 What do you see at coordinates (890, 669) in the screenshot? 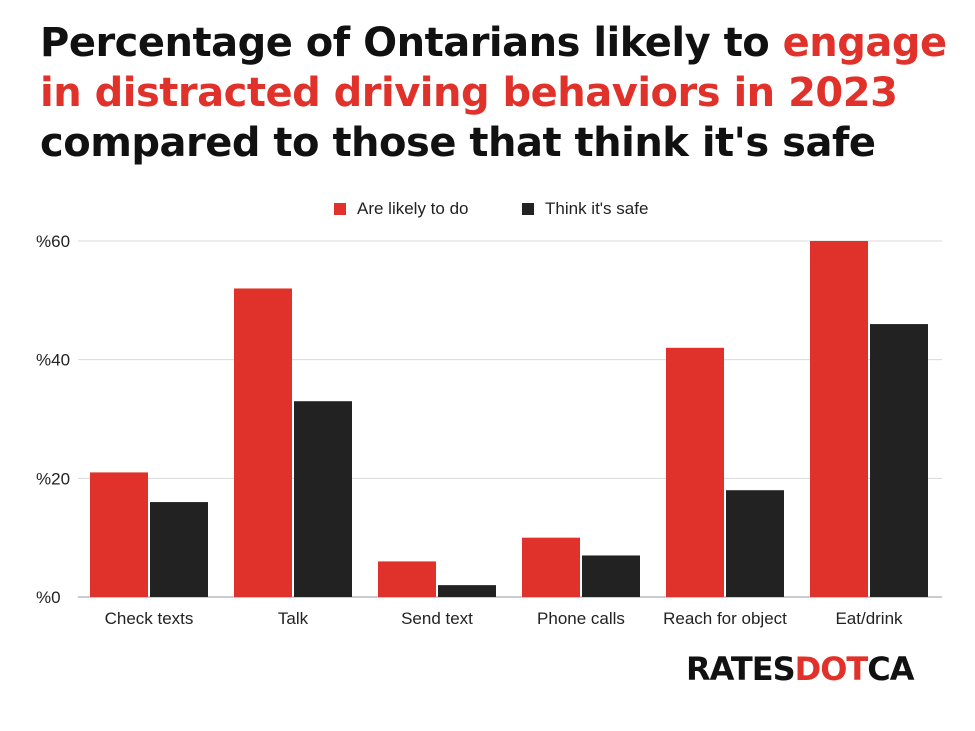
I see `logo-part-3: CA` at bounding box center [890, 669].